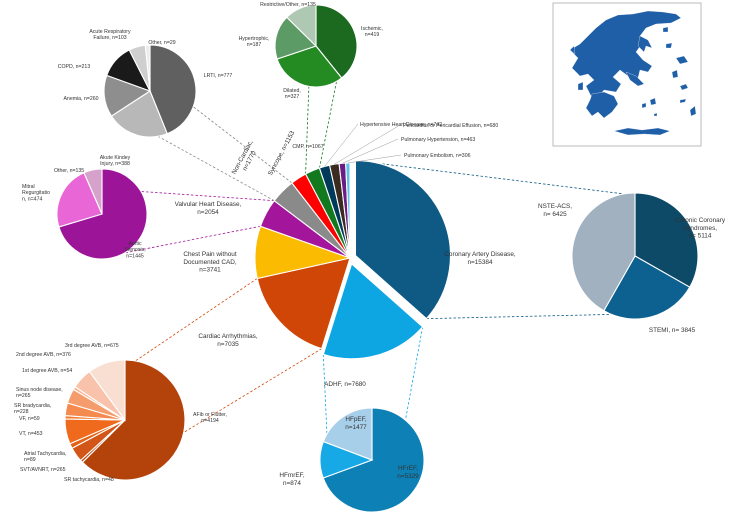  Describe the element at coordinates (107, 390) in the screenshot. I see `slice-arrhythmias-3rd-degree-avb` at that location.